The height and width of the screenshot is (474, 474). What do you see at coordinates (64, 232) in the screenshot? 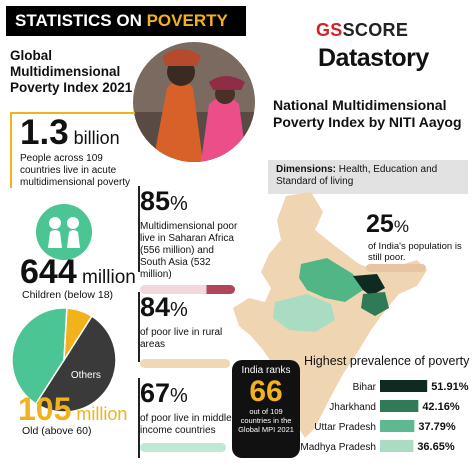
I see `children-icon` at bounding box center [64, 232].